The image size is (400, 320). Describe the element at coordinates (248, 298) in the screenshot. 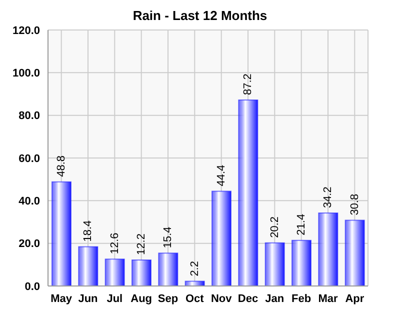

I see `x-tick-label: Dec` at that location.